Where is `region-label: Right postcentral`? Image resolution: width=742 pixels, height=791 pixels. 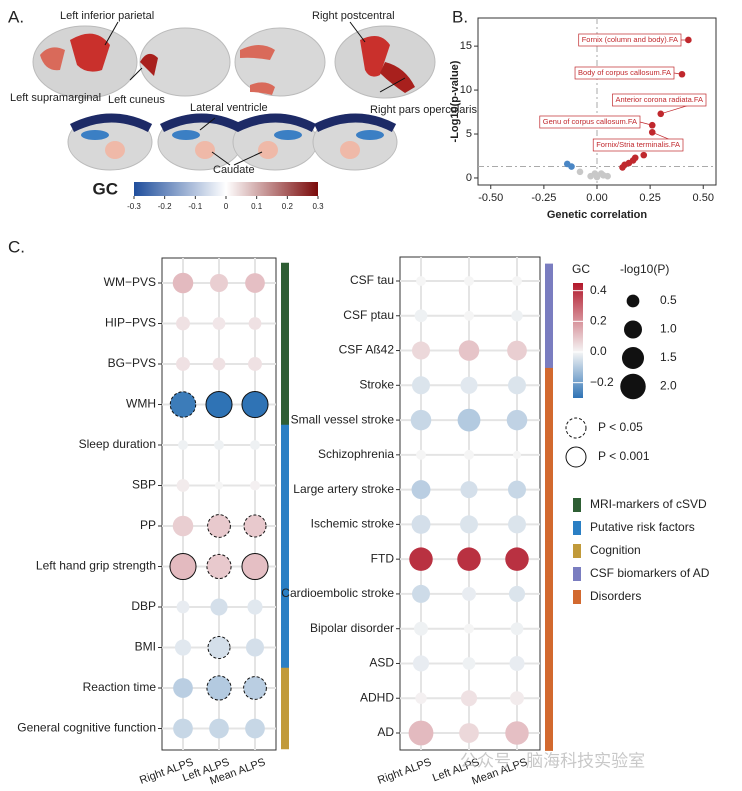
region-label: Right postcentral is located at coordinates (353, 16).